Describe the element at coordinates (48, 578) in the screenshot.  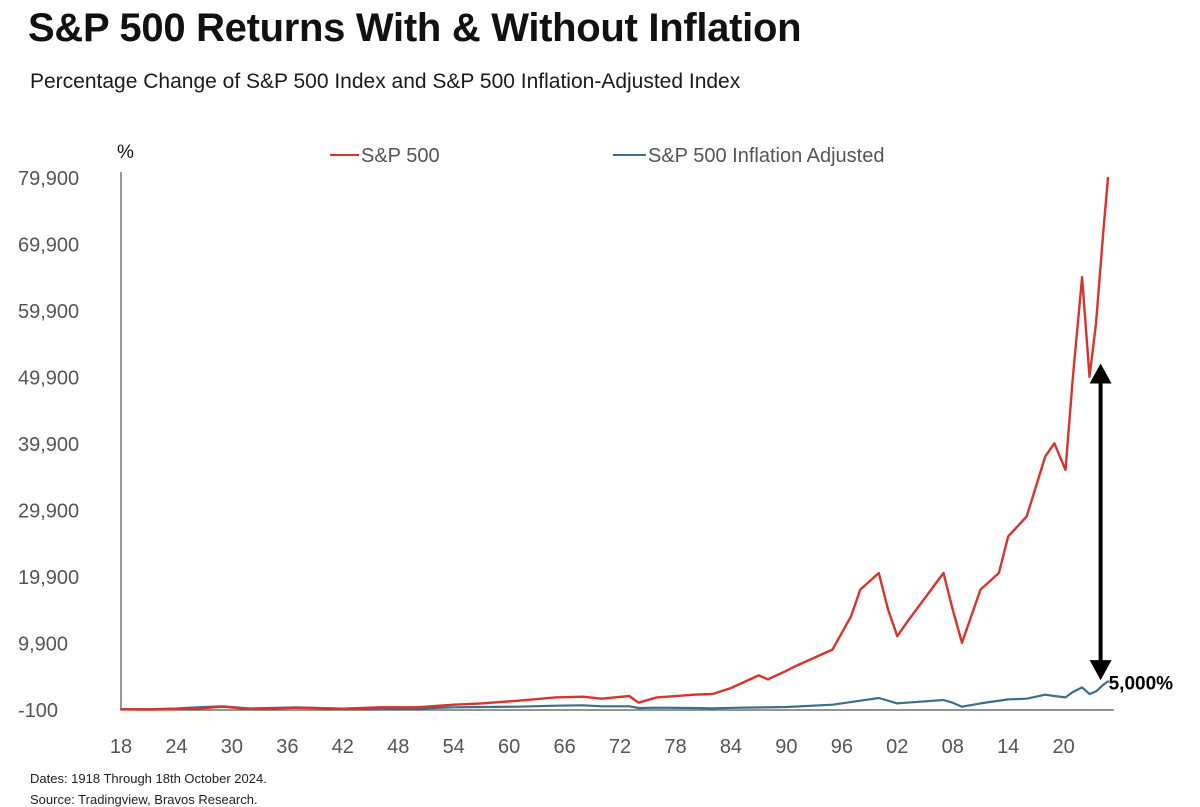
I see `y-tick-label: 19,900` at that location.